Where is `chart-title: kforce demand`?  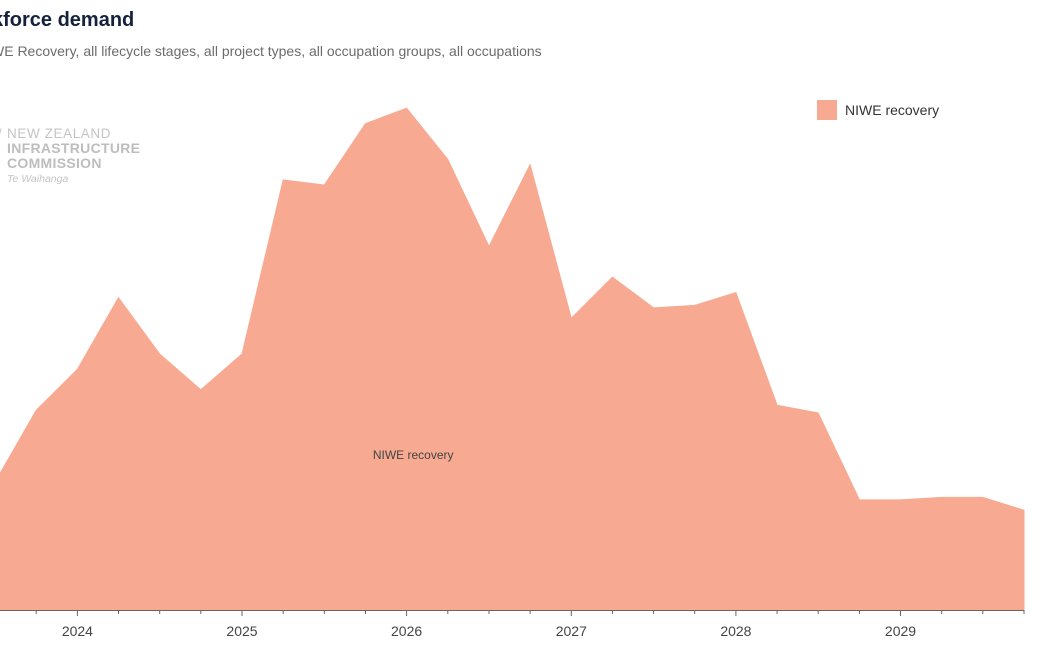 chart-title: kforce demand is located at coordinates (67, 20).